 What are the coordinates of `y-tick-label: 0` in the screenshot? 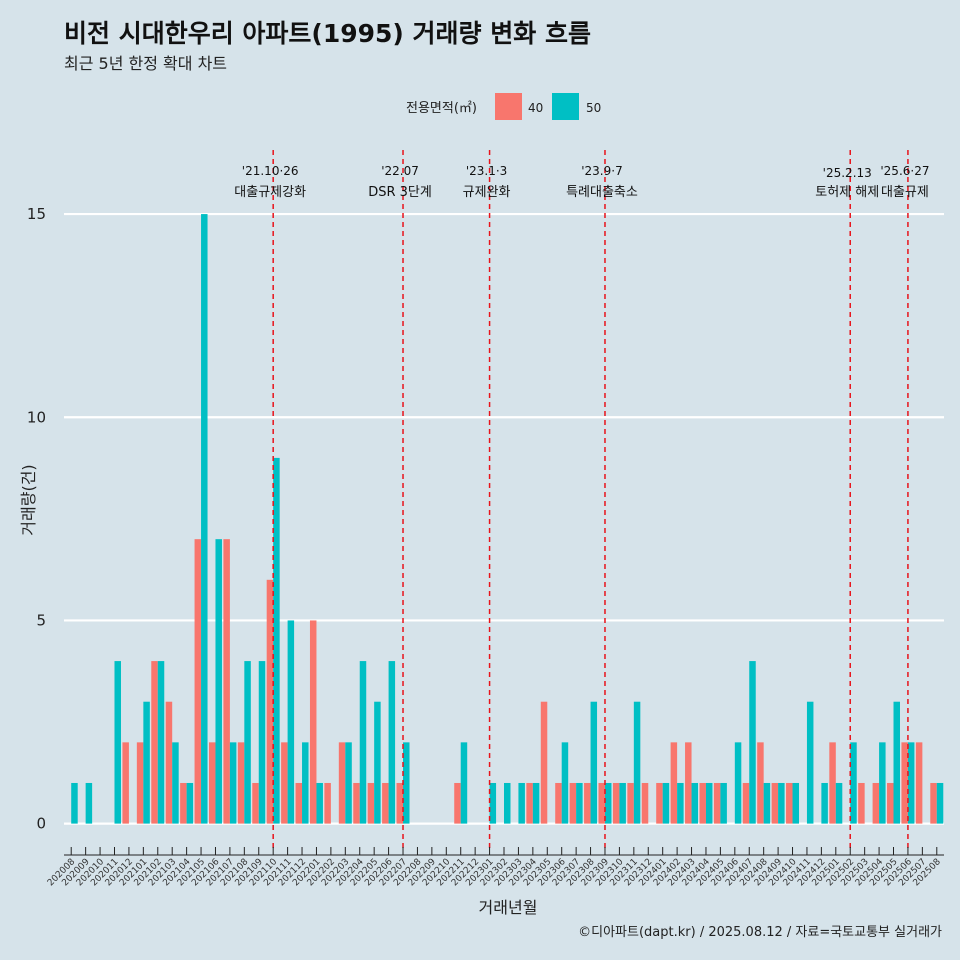 It's located at (41, 824).